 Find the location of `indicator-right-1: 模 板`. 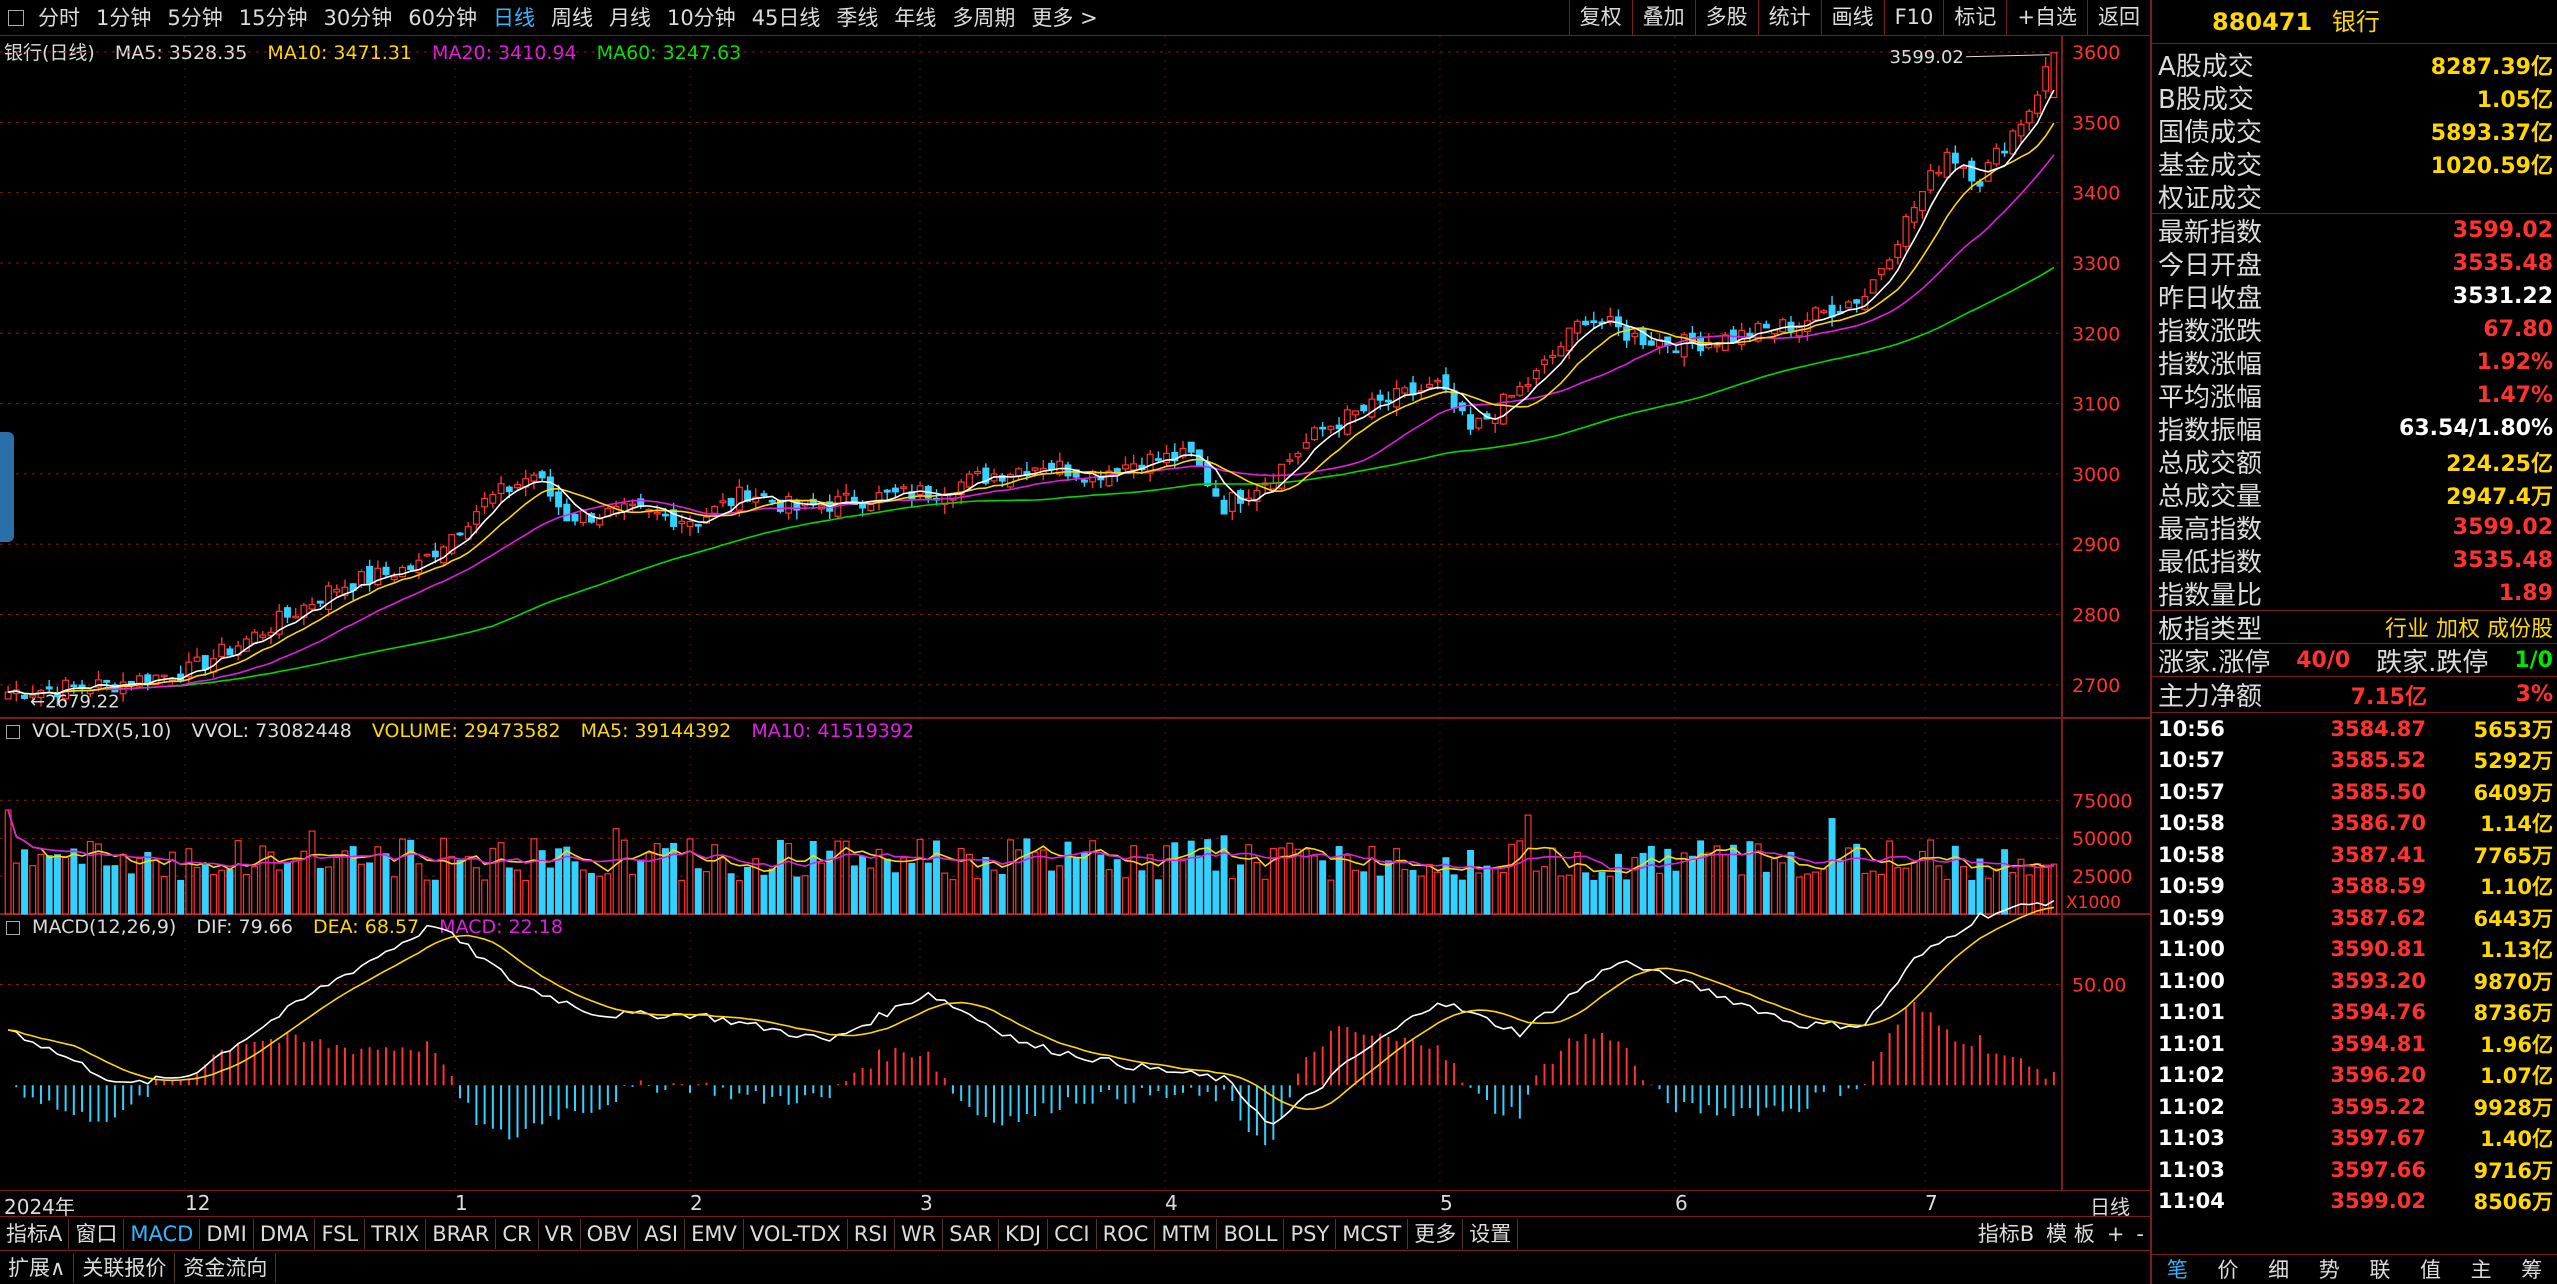

indicator-right-1: 模 板 is located at coordinates (2070, 1234).